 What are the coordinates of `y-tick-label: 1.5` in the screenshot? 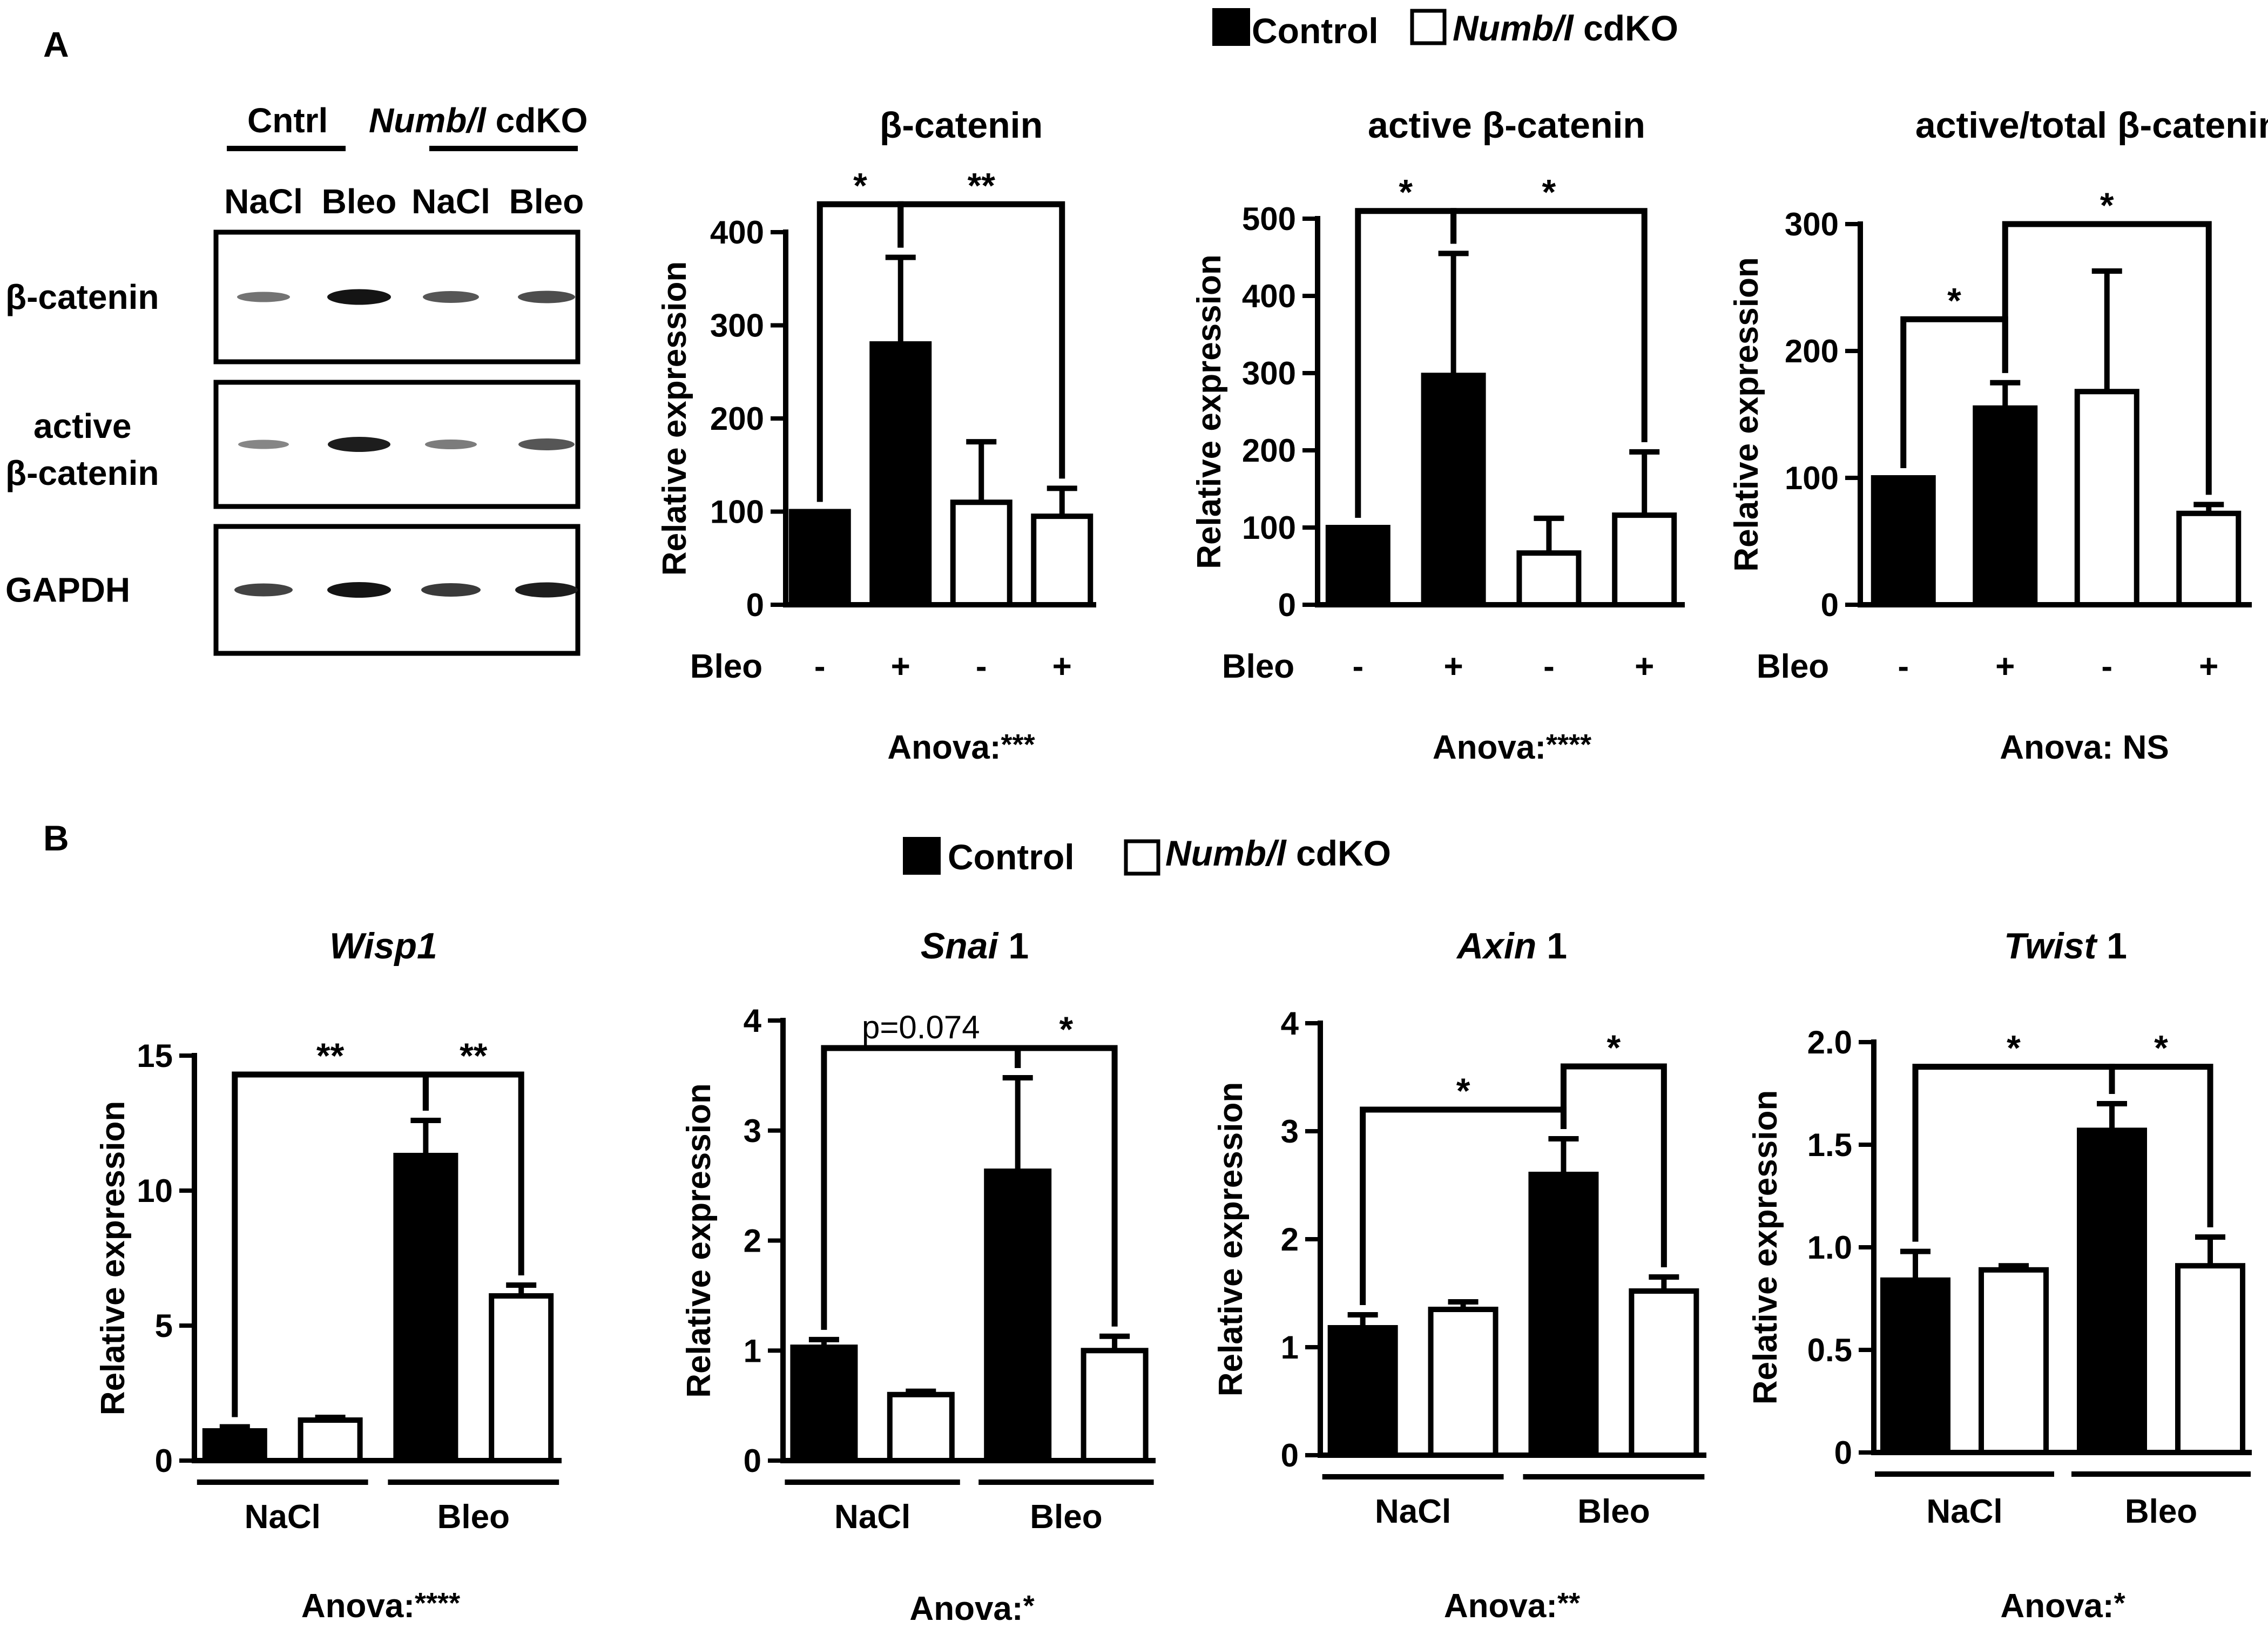 It's located at (1830, 1145).